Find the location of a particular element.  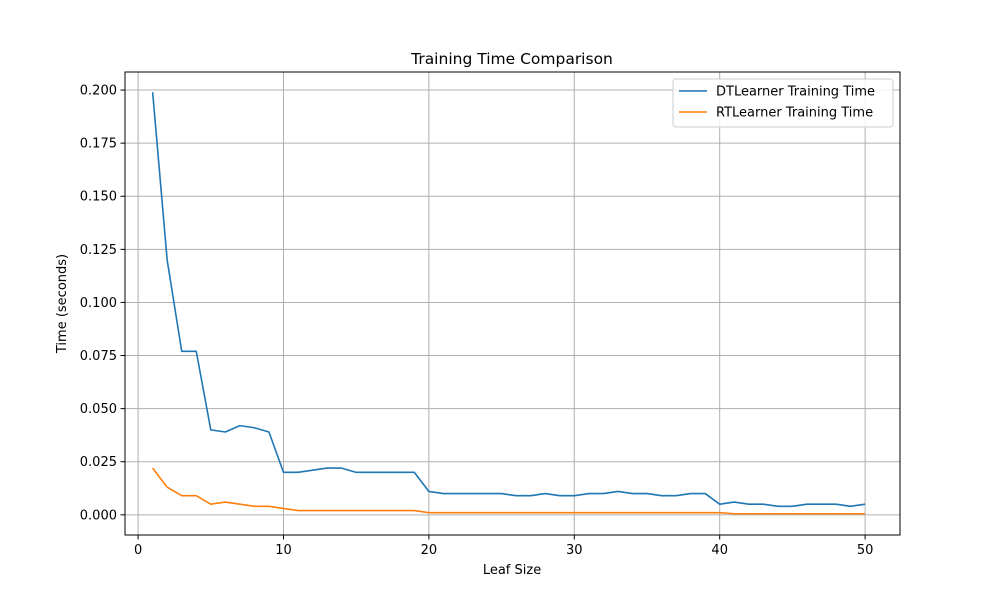

y-tick-label: 0.200 is located at coordinates (98, 91).